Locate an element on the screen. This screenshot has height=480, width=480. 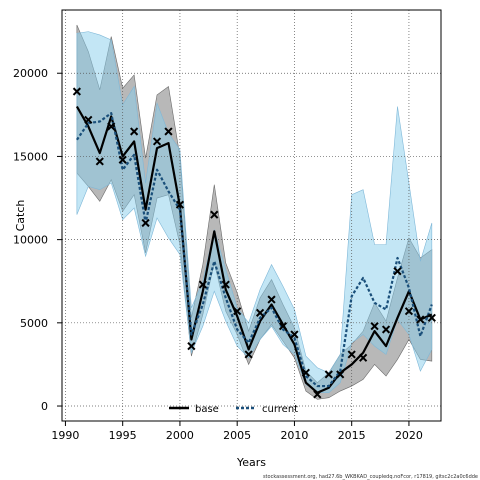
obs-marker-1998 is located at coordinates (157, 141).